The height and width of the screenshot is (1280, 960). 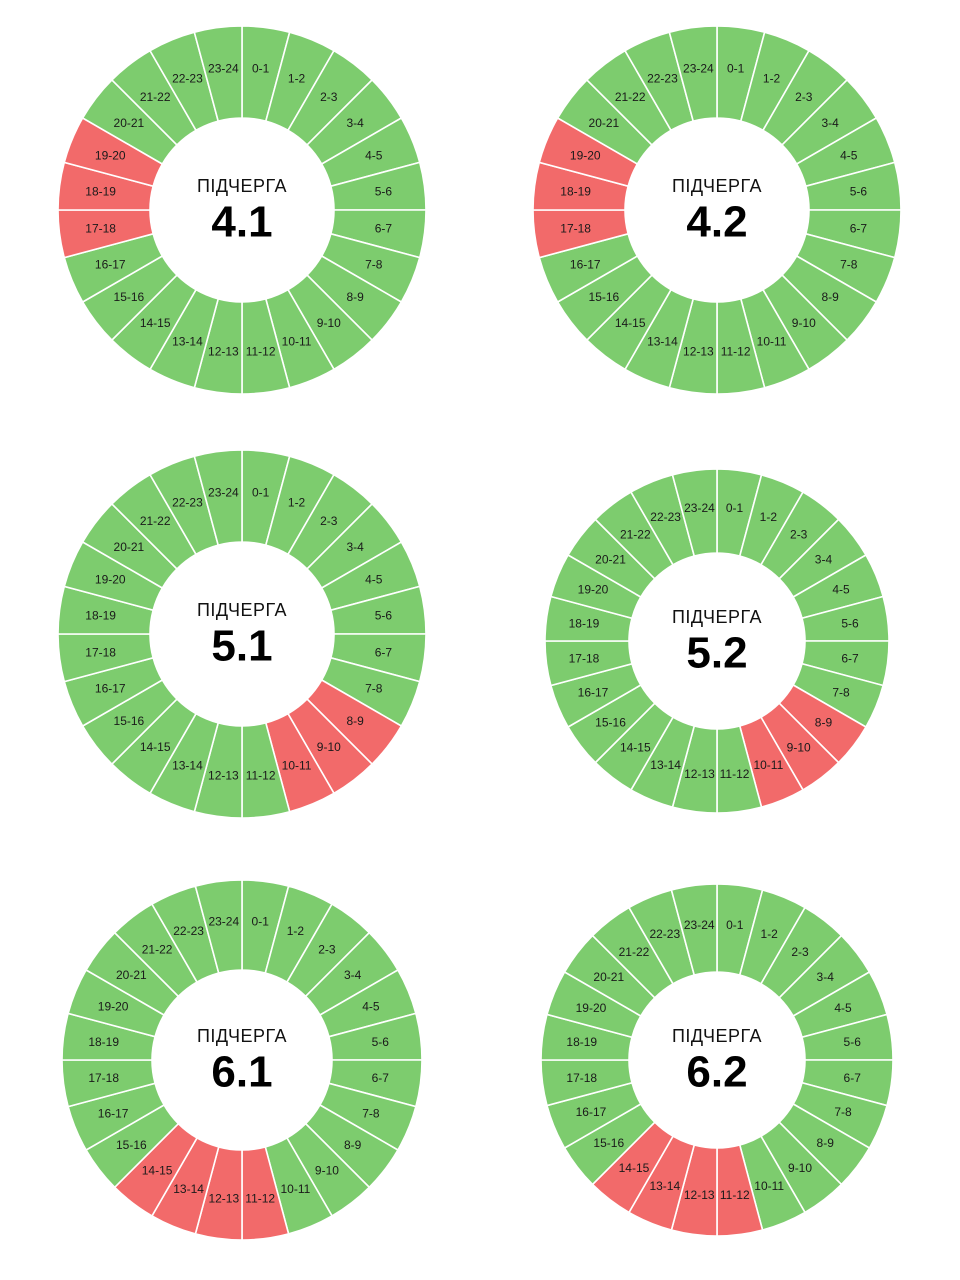 What do you see at coordinates (735, 1195) in the screenshot?
I see `hour-label-11-12: 11-12` at bounding box center [735, 1195].